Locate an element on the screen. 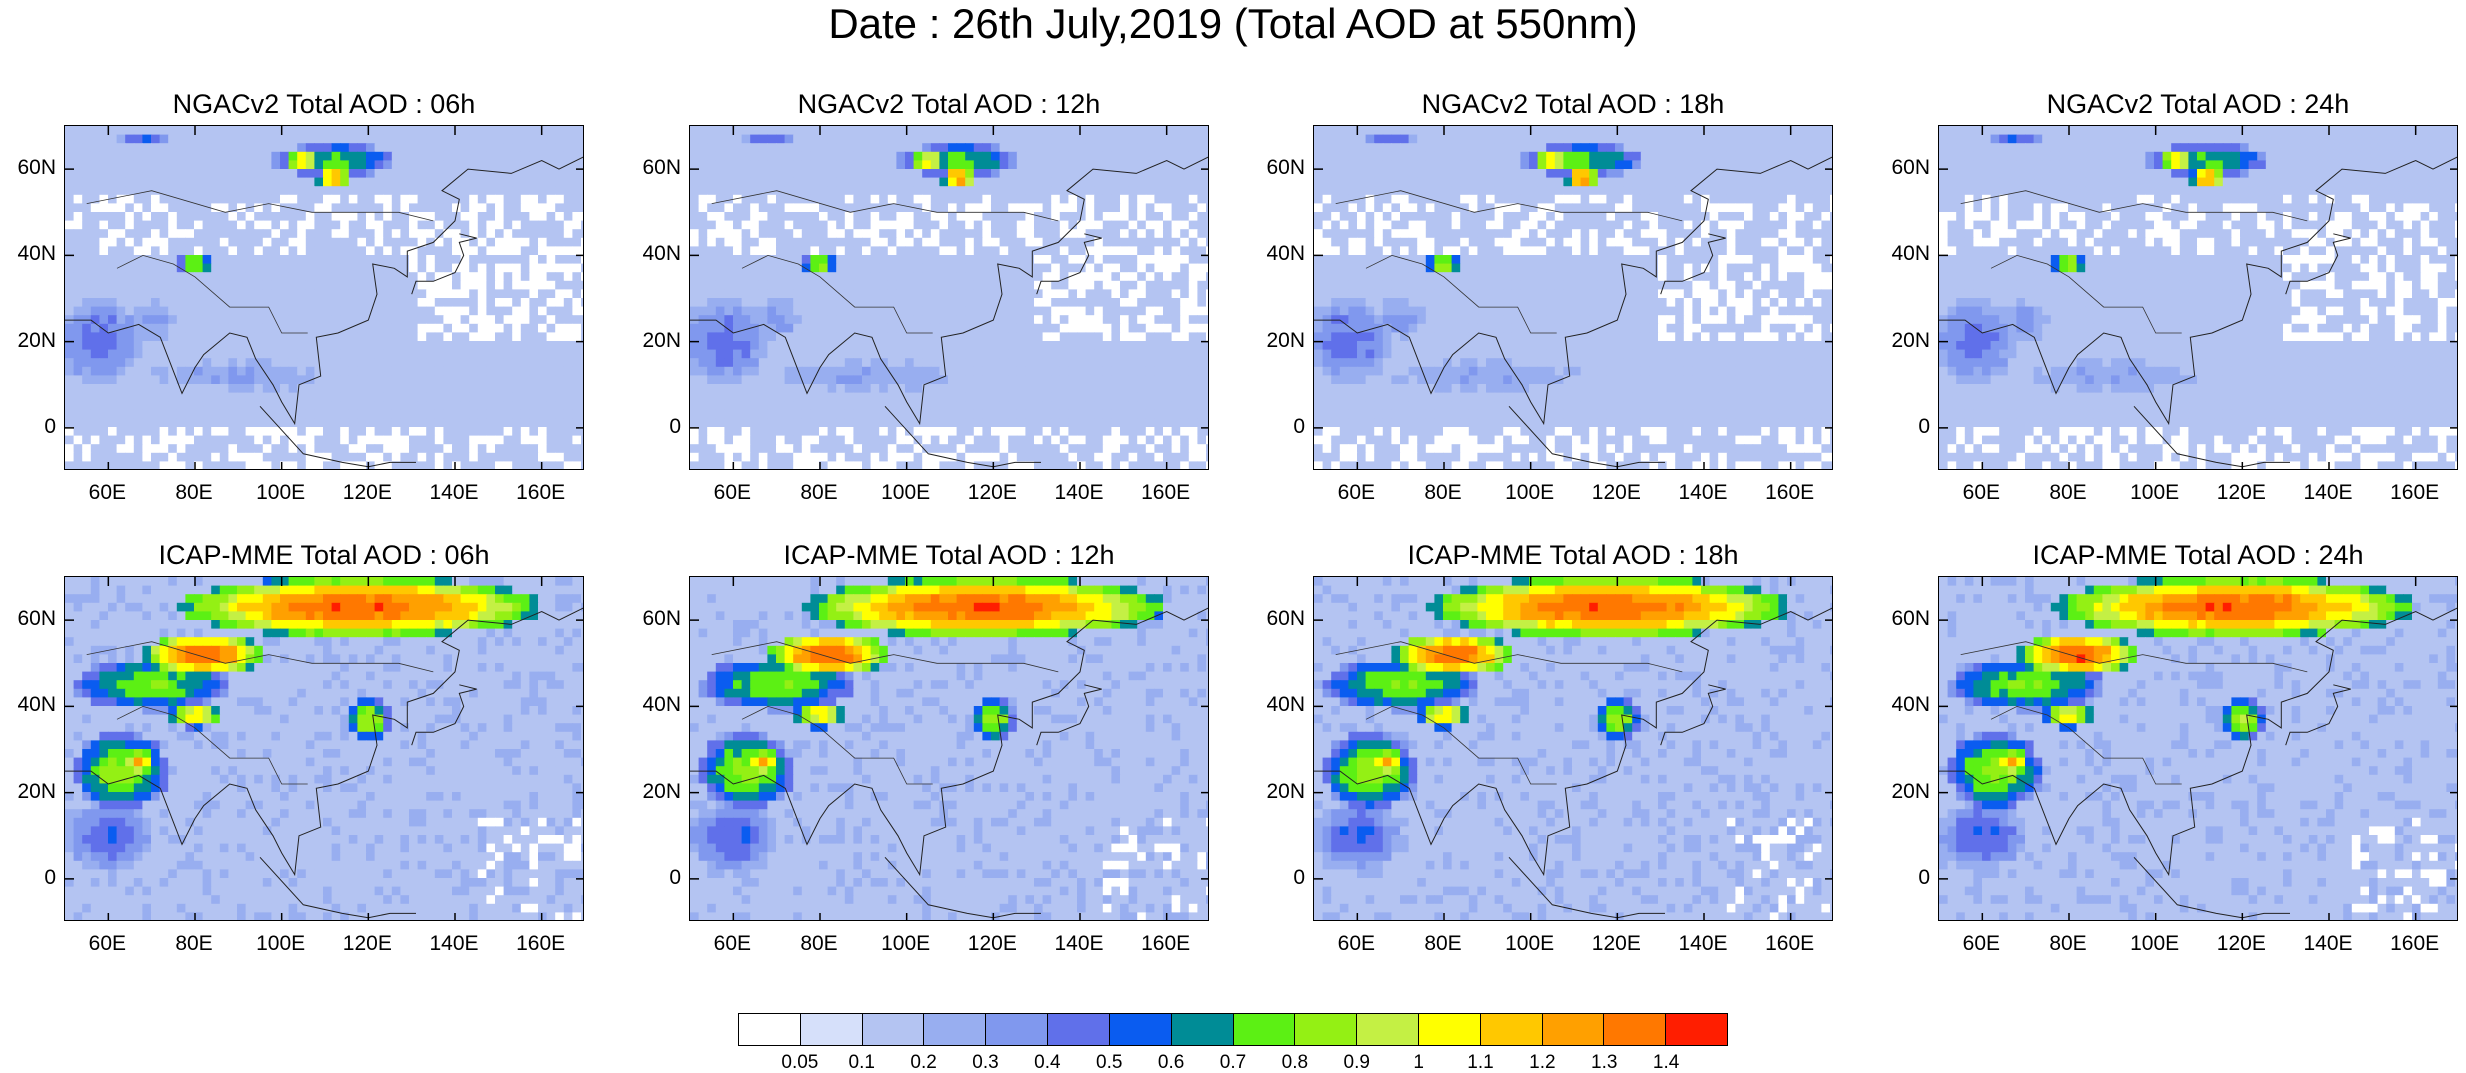 The width and height of the screenshot is (2466, 1073). colorbar-label: 0.8 is located at coordinates (1295, 1063).